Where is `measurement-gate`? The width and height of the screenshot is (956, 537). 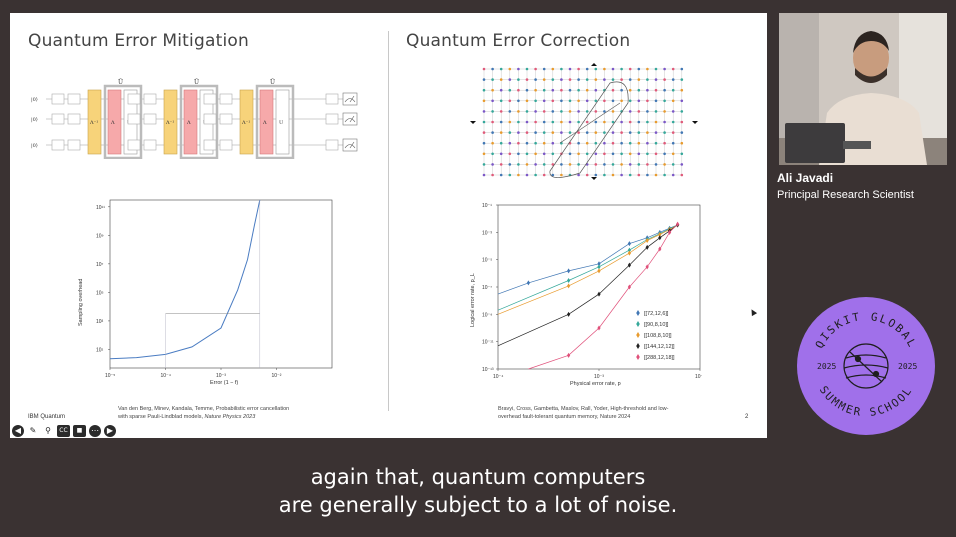
measurement-gate is located at coordinates (350, 99).